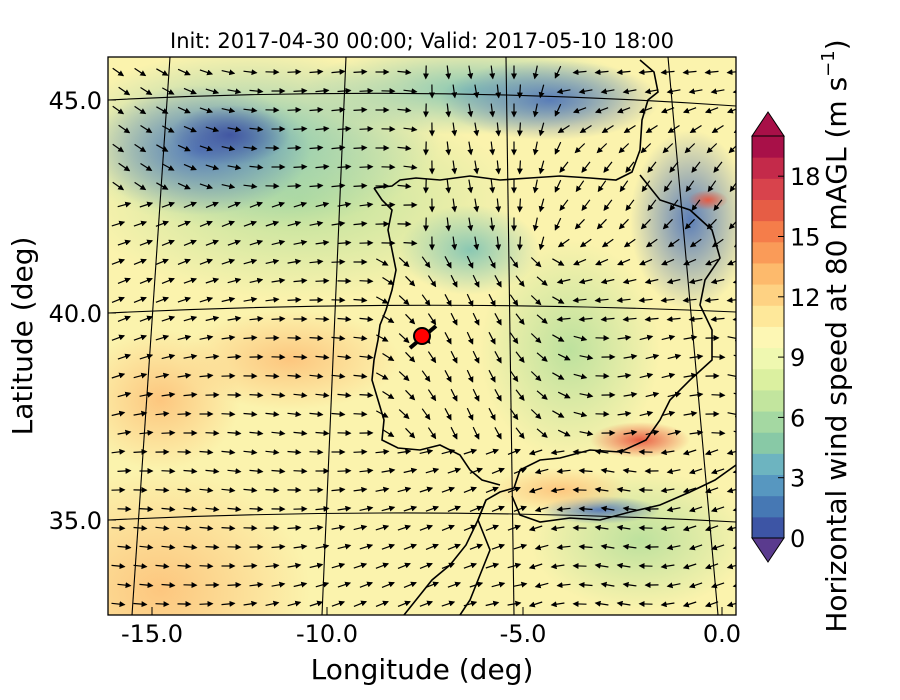  Describe the element at coordinates (623, 493) in the screenshot. I see `north-africa-coastline` at that location.